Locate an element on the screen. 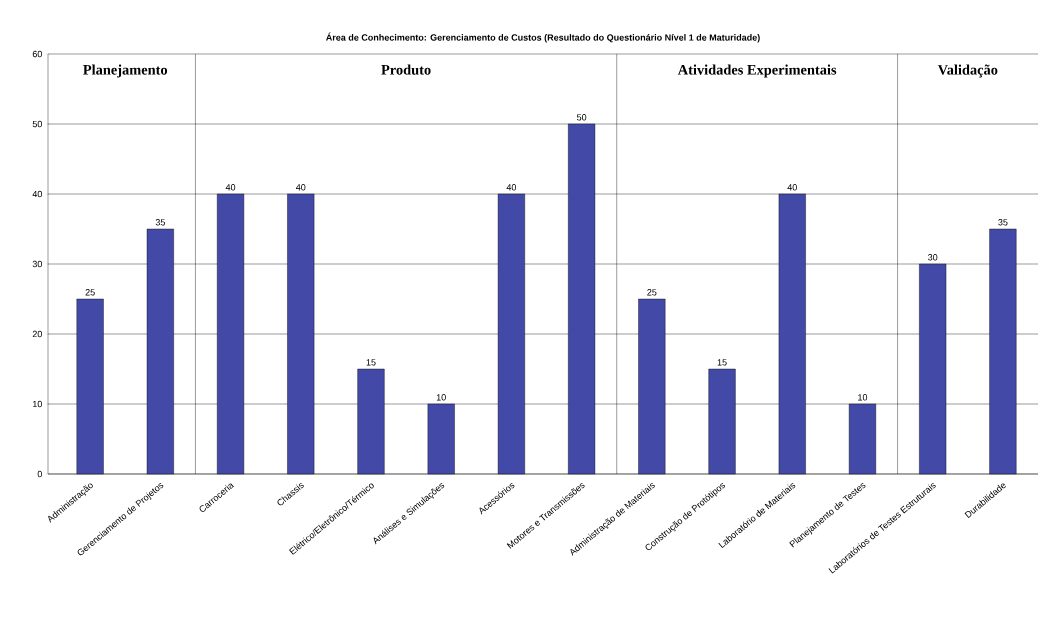 The height and width of the screenshot is (619, 1046). annotation: Produto is located at coordinates (406, 69).